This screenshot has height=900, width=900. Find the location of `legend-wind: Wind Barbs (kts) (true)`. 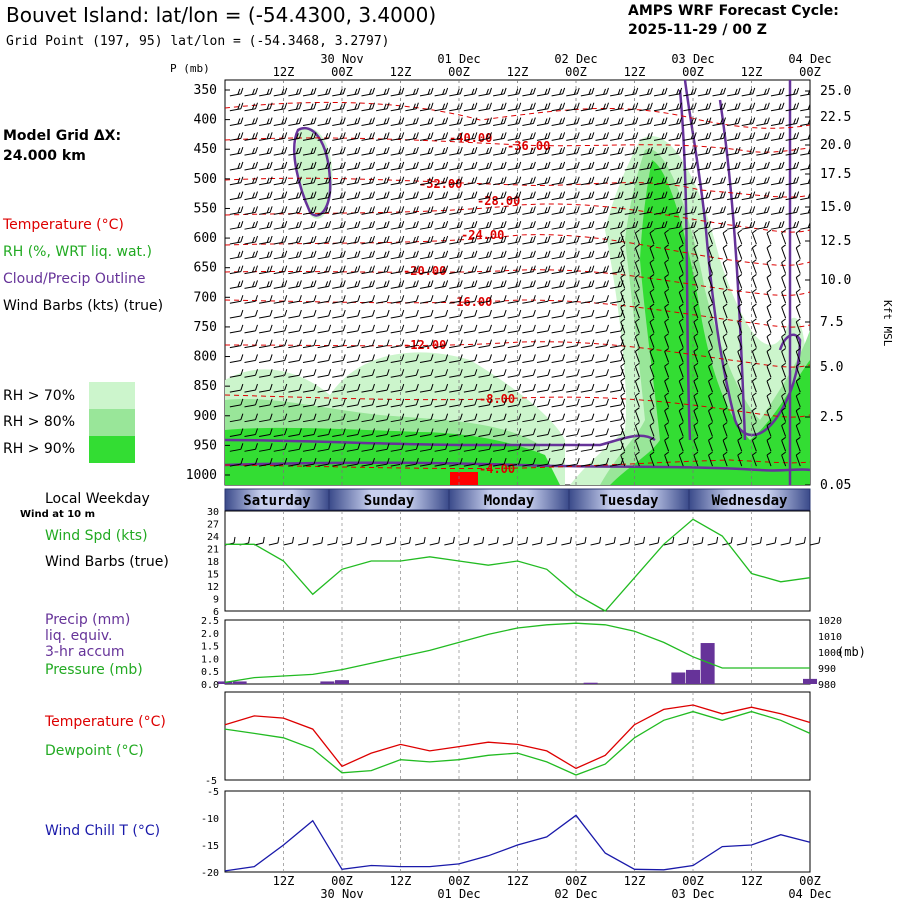

legend-wind: Wind Barbs (kts) (true) is located at coordinates (83, 306).